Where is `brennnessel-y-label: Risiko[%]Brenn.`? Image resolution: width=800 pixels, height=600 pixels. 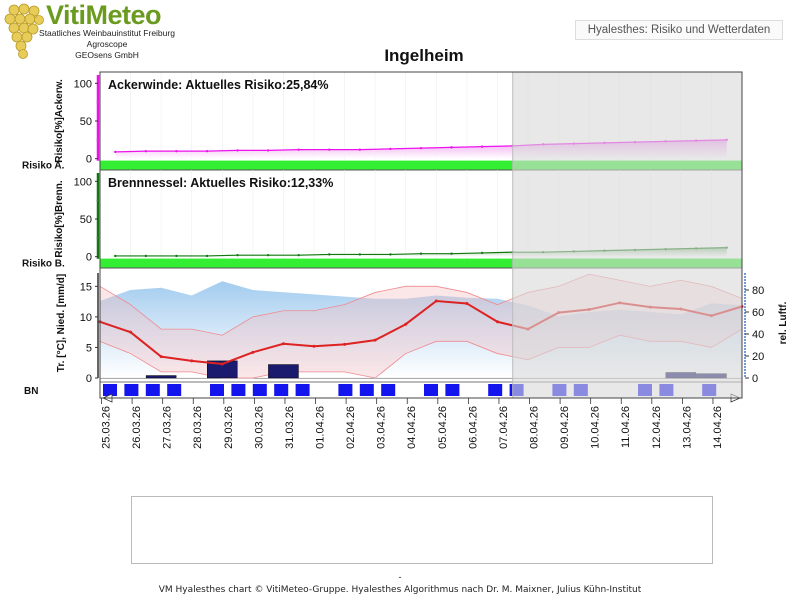 brennnessel-y-label: Risiko[%]Brenn. is located at coordinates (59, 218).